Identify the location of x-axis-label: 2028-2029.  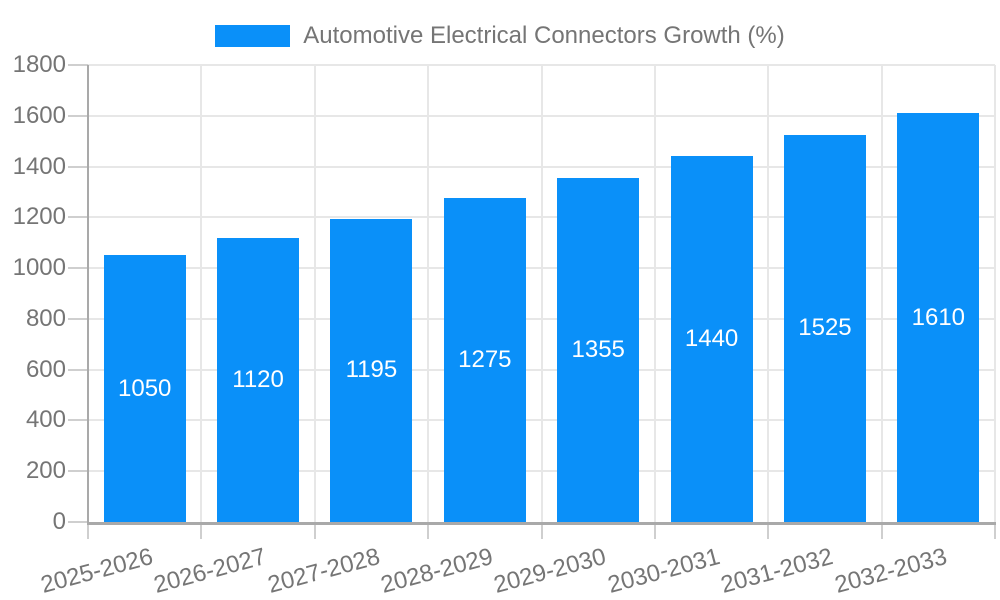
(436, 571).